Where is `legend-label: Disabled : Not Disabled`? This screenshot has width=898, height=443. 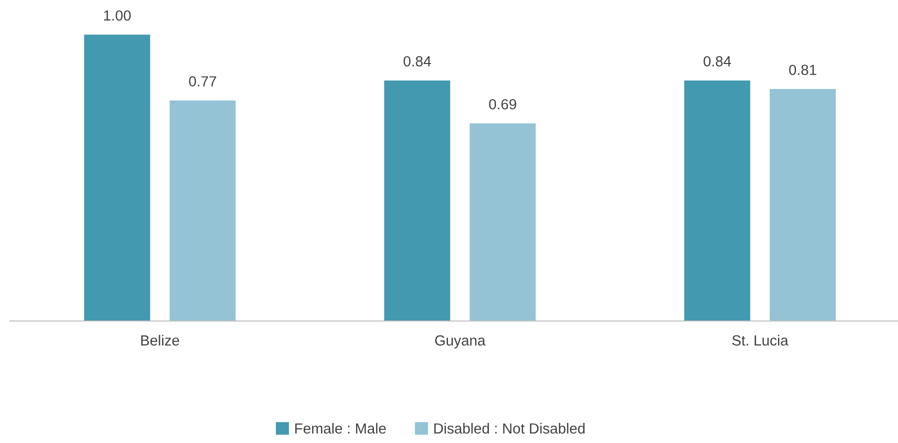
legend-label: Disabled : Not Disabled is located at coordinates (509, 428).